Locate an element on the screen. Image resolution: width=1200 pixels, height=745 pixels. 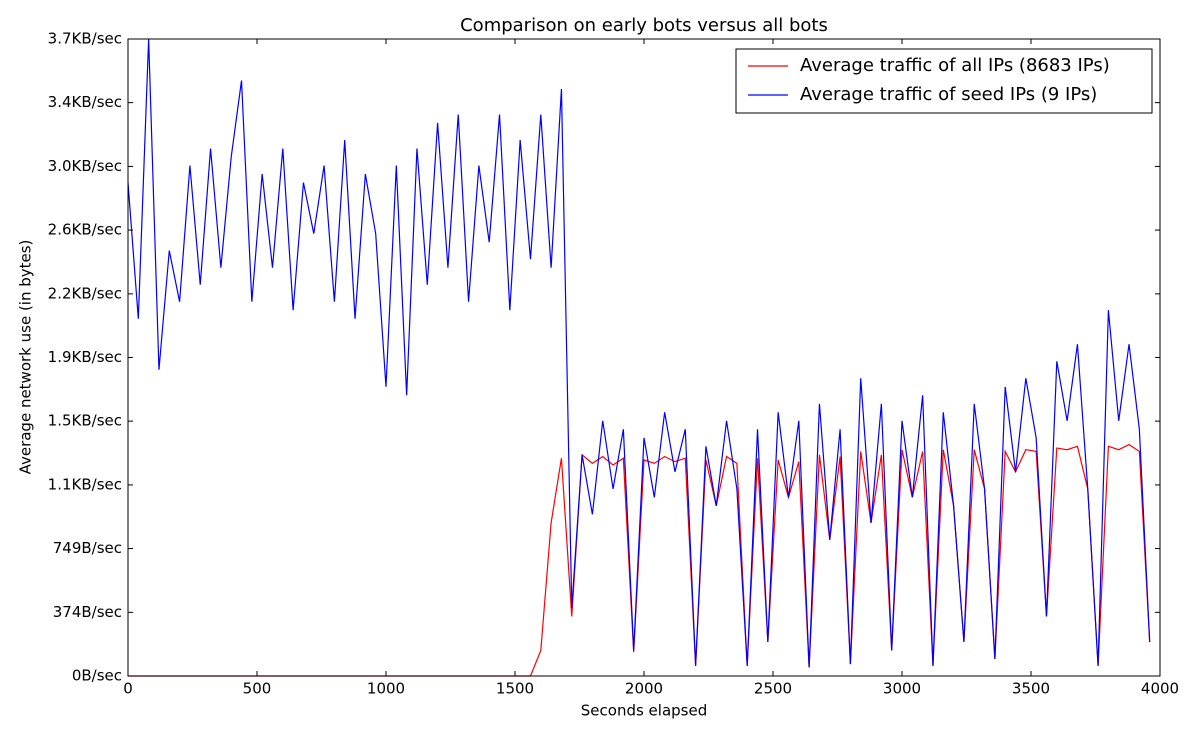
y-axis-label: Average network use (in bytes) is located at coordinates (26, 357).